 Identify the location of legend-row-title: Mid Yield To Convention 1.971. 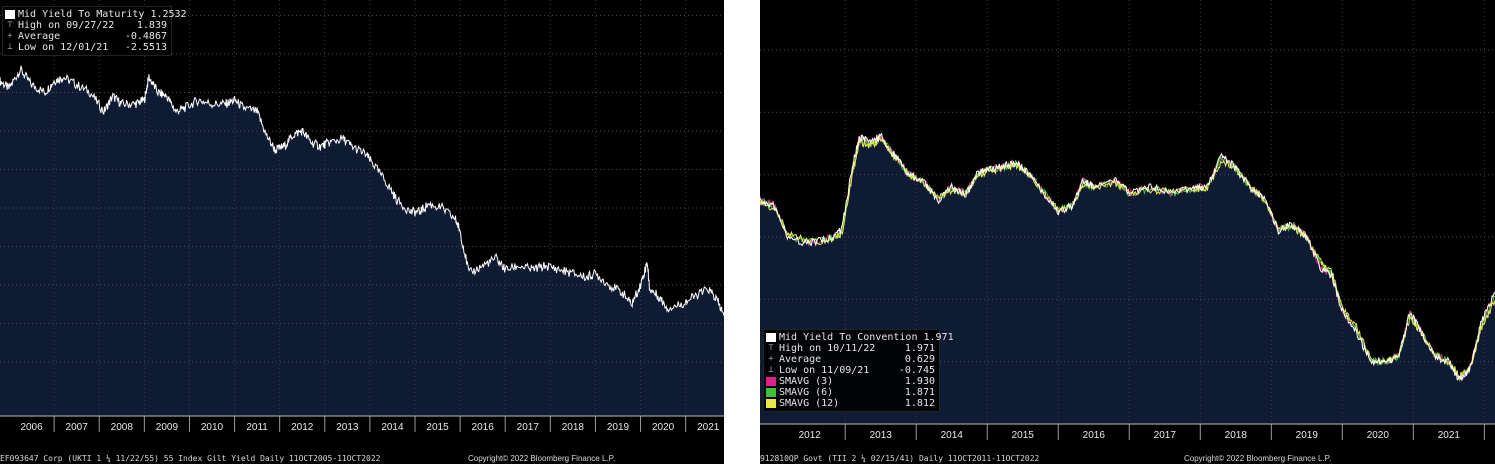
(860, 337).